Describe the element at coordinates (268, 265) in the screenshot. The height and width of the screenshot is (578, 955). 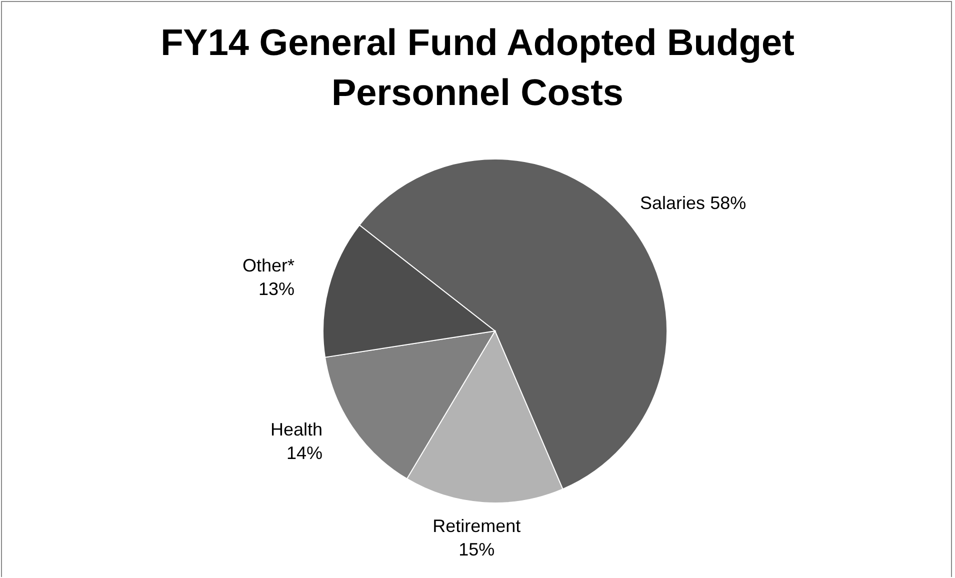
I see `slice-label: Other*` at that location.